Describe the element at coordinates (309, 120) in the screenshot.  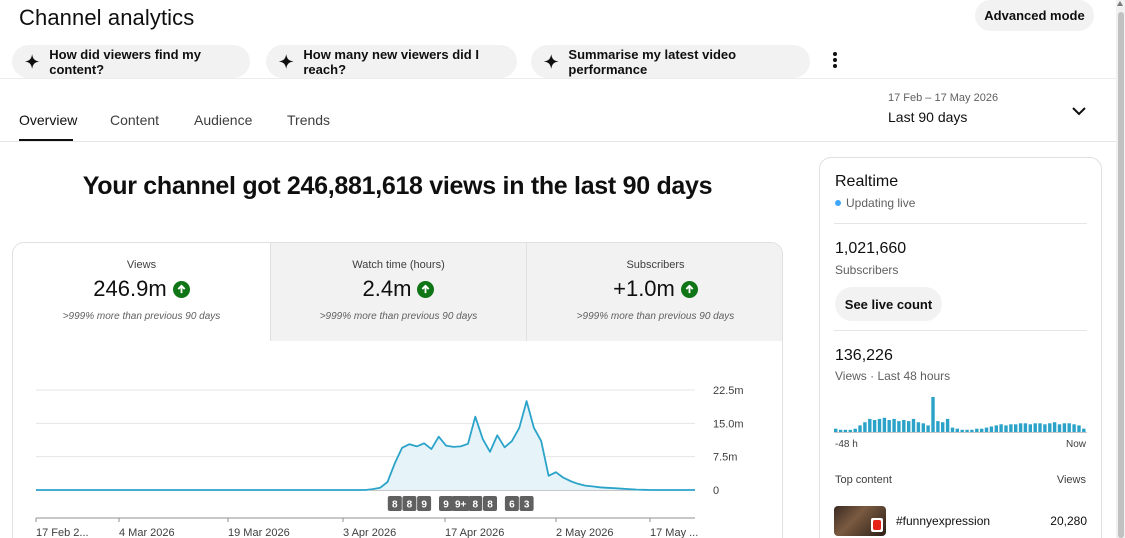
I see `tab-trends: Trends` at that location.